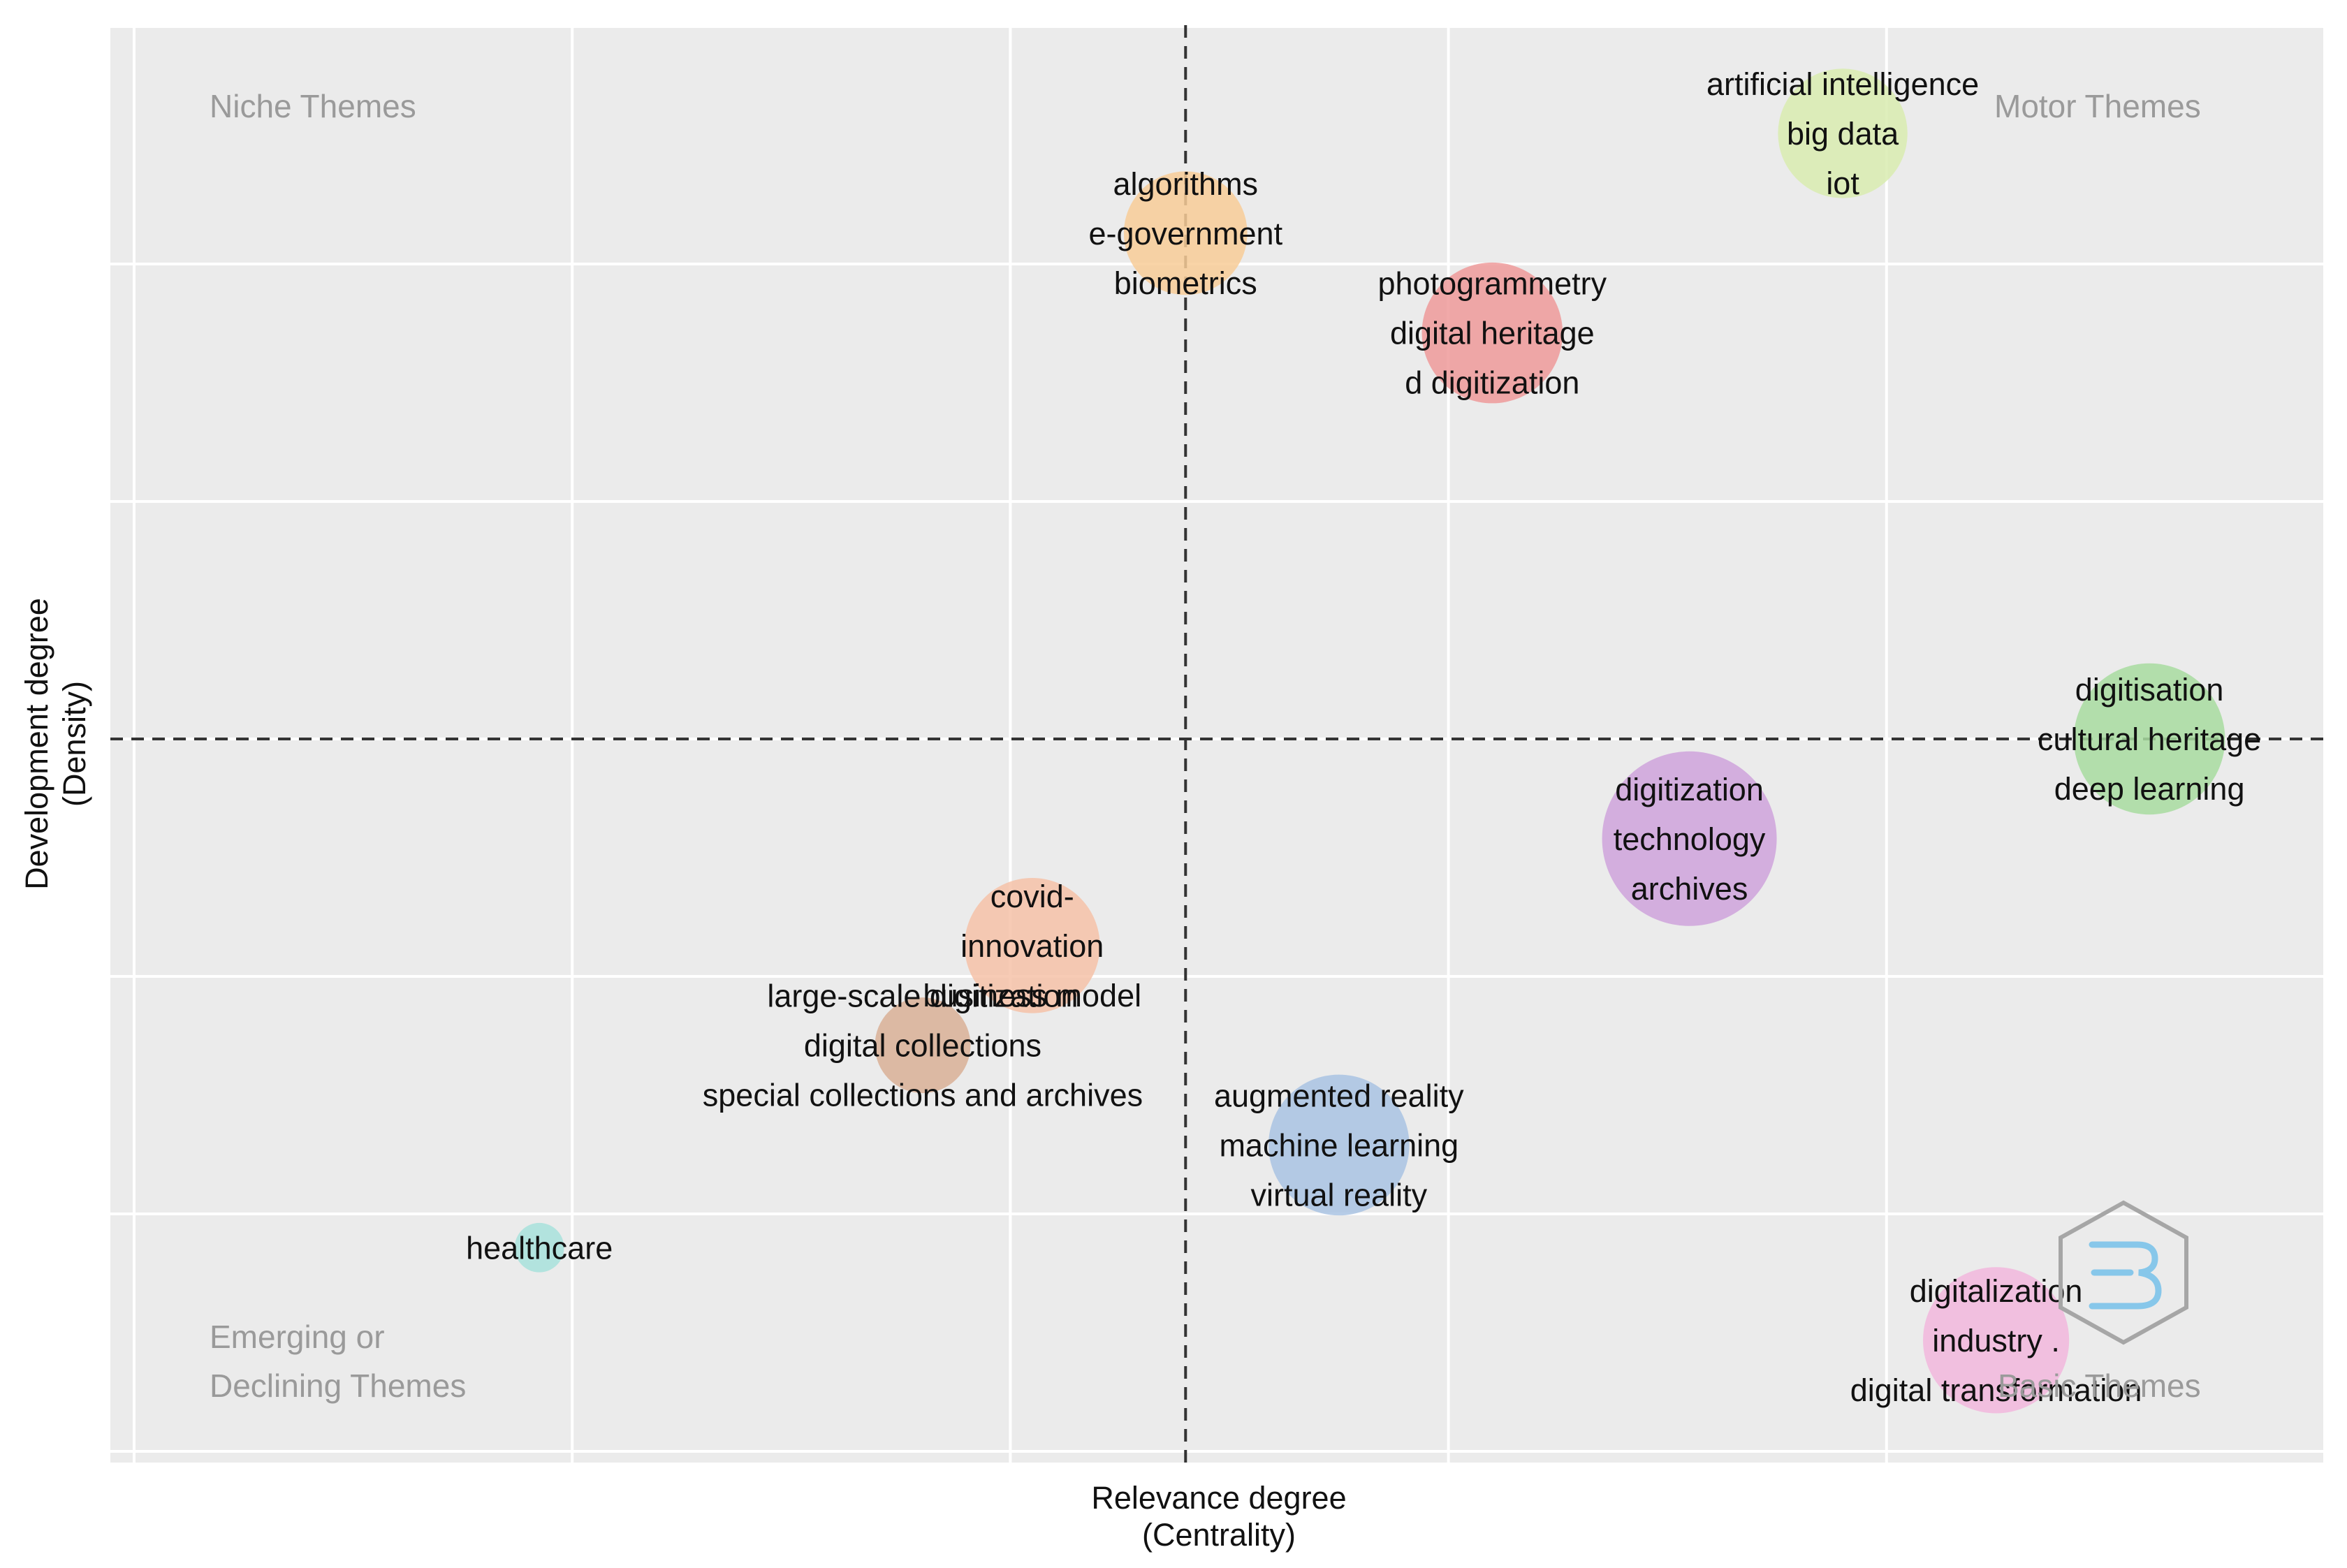 This screenshot has width=2347, height=1568. What do you see at coordinates (36, 744) in the screenshot?
I see `y-axis-title: Development degree` at bounding box center [36, 744].